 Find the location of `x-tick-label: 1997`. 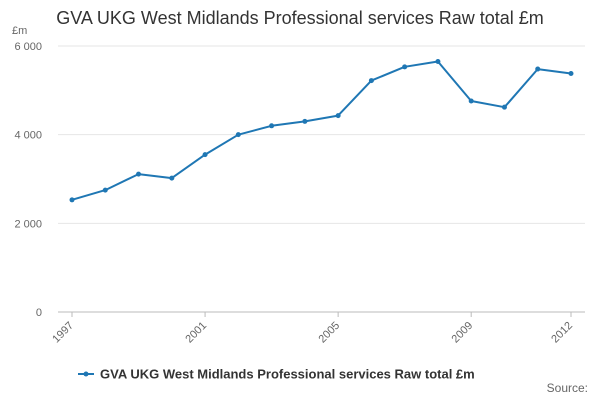

x-tick-label: 1997 is located at coordinates (63, 333).